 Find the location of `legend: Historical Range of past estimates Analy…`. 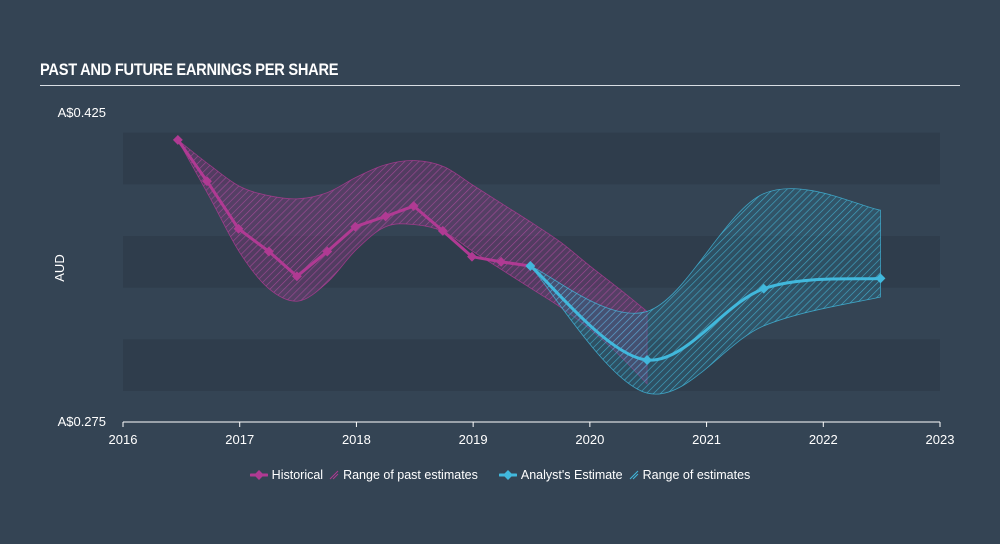

legend: Historical Range of past estimates Analy… is located at coordinates (500, 475).